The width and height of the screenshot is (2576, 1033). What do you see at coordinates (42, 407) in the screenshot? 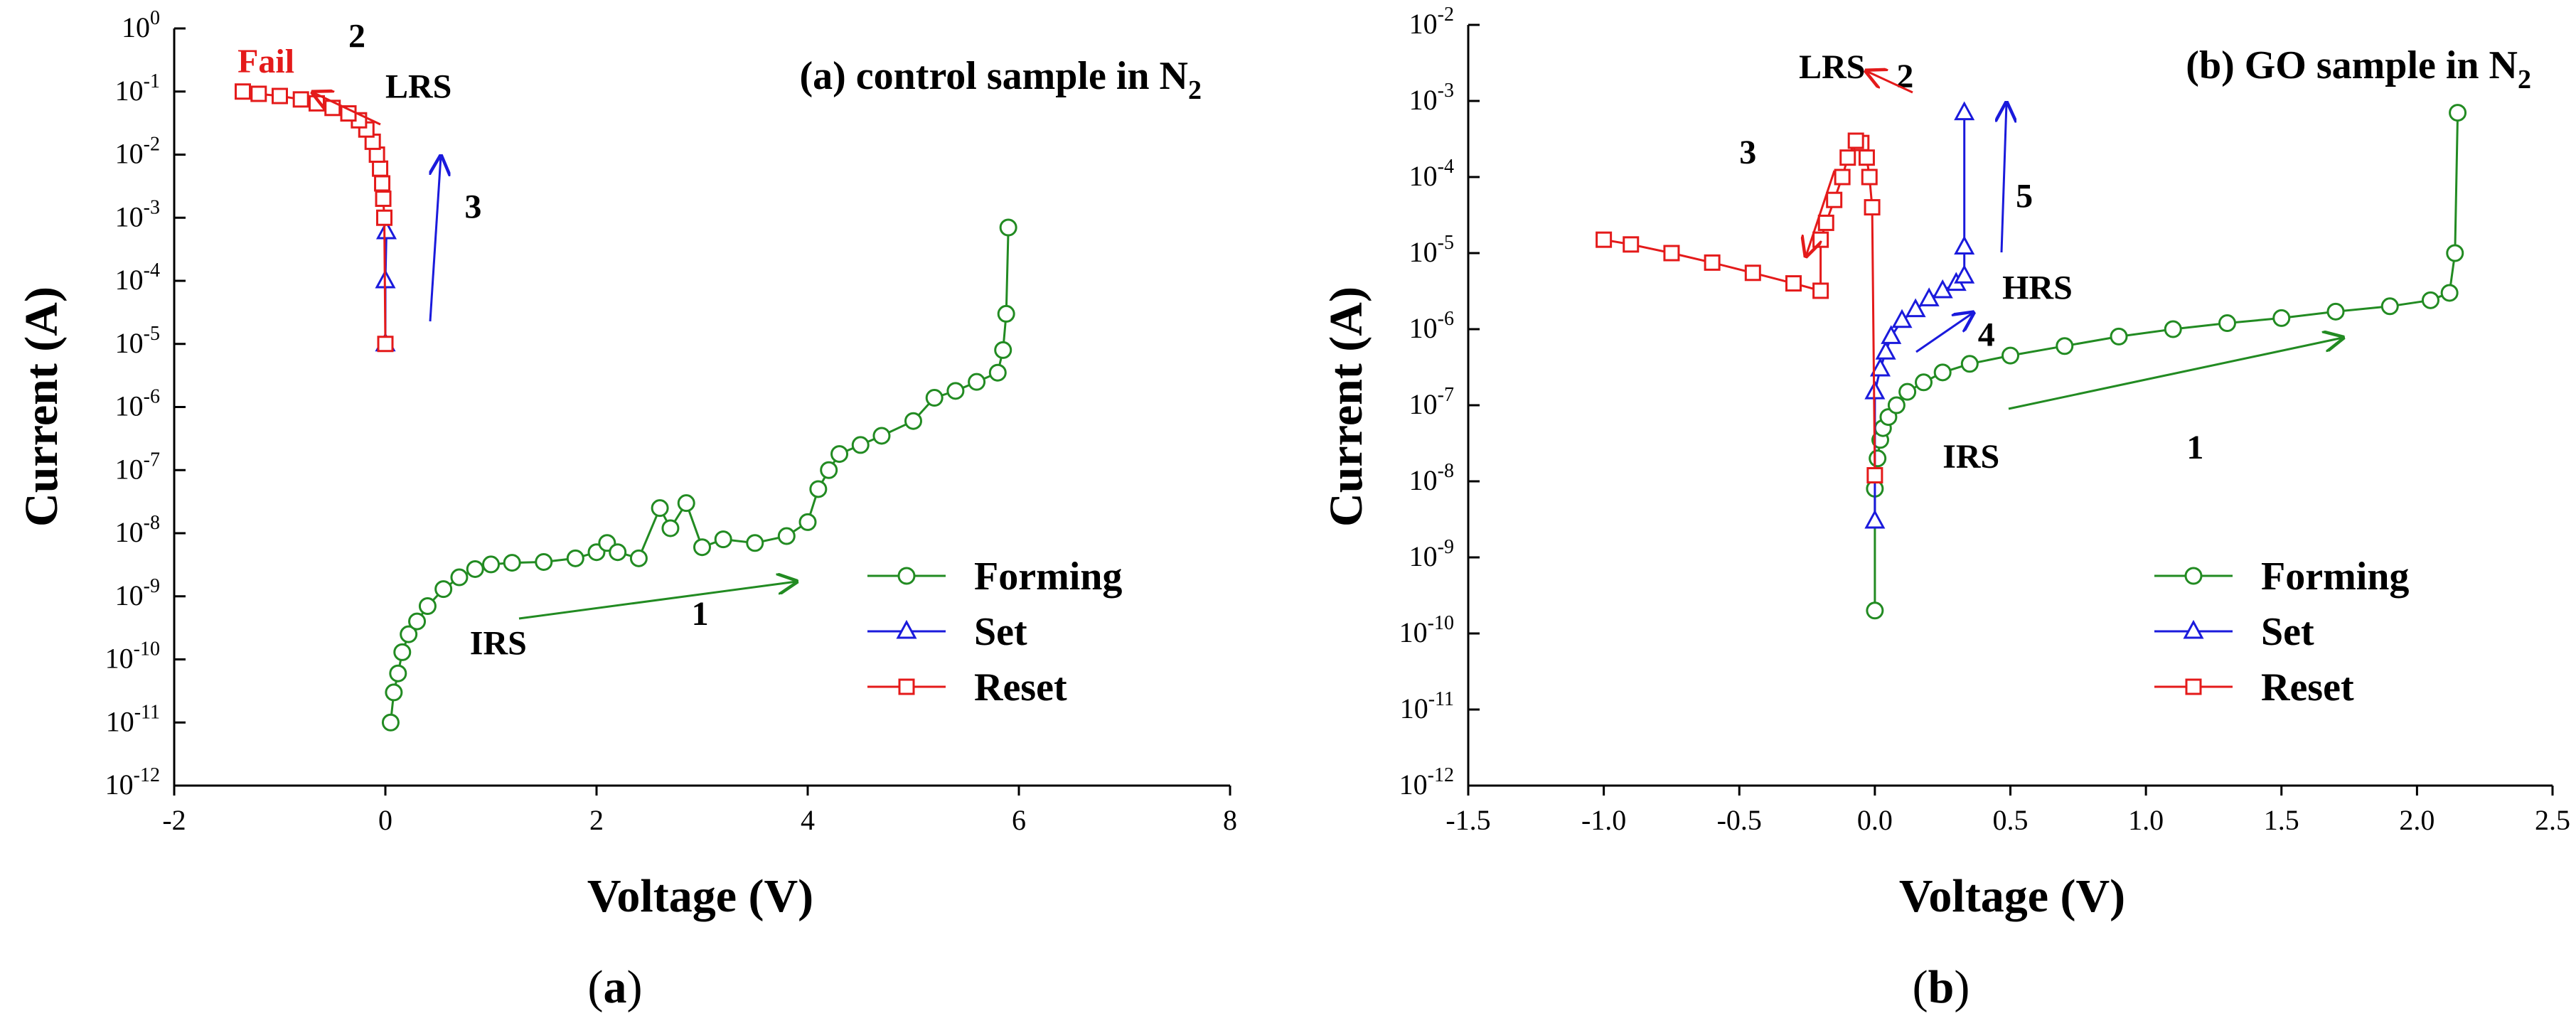
I see `y-axis-title-a: Current (A)` at bounding box center [42, 407].